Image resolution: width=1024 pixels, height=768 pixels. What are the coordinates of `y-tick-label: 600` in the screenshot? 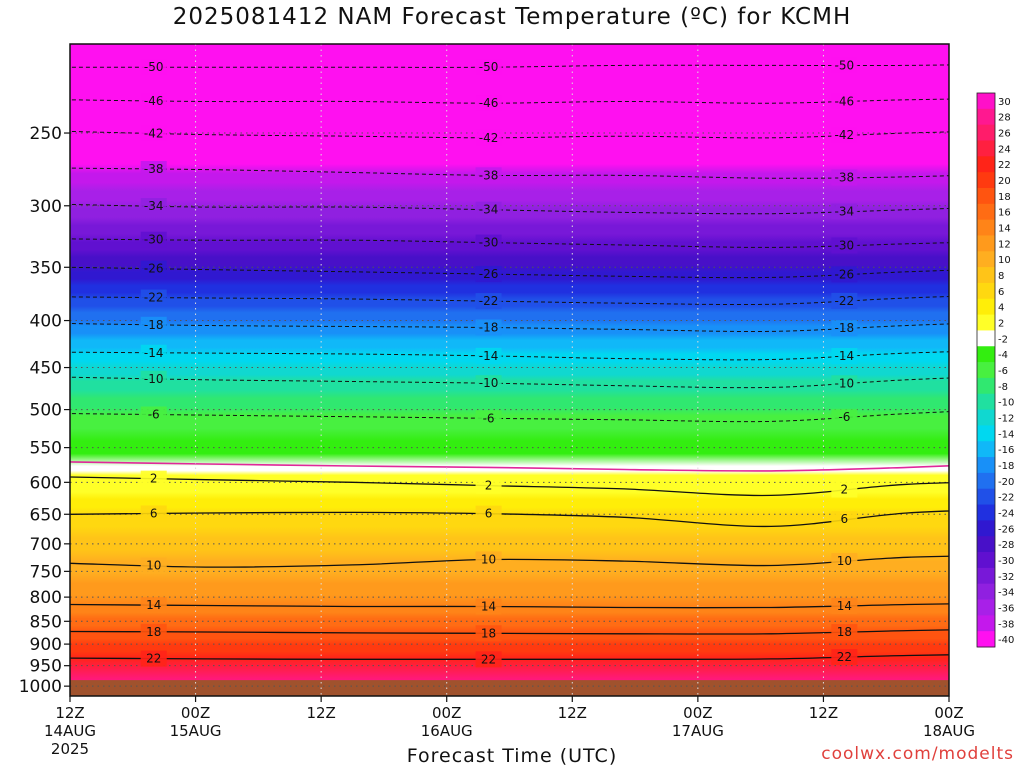 It's located at (46, 483).